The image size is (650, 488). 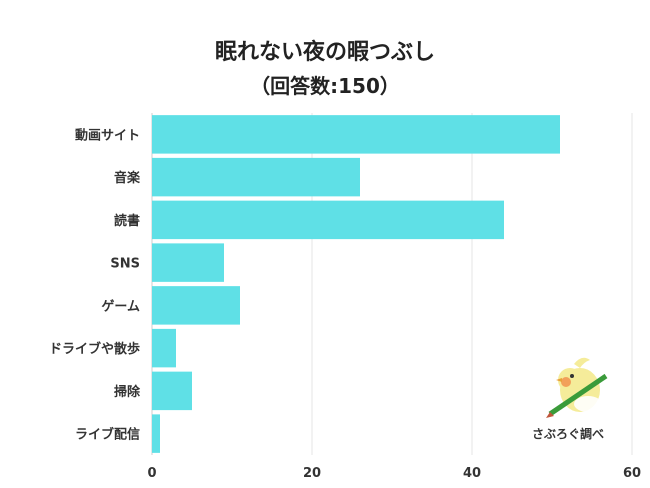 What do you see at coordinates (125, 264) in the screenshot?
I see `category-label: SNS` at bounding box center [125, 264].